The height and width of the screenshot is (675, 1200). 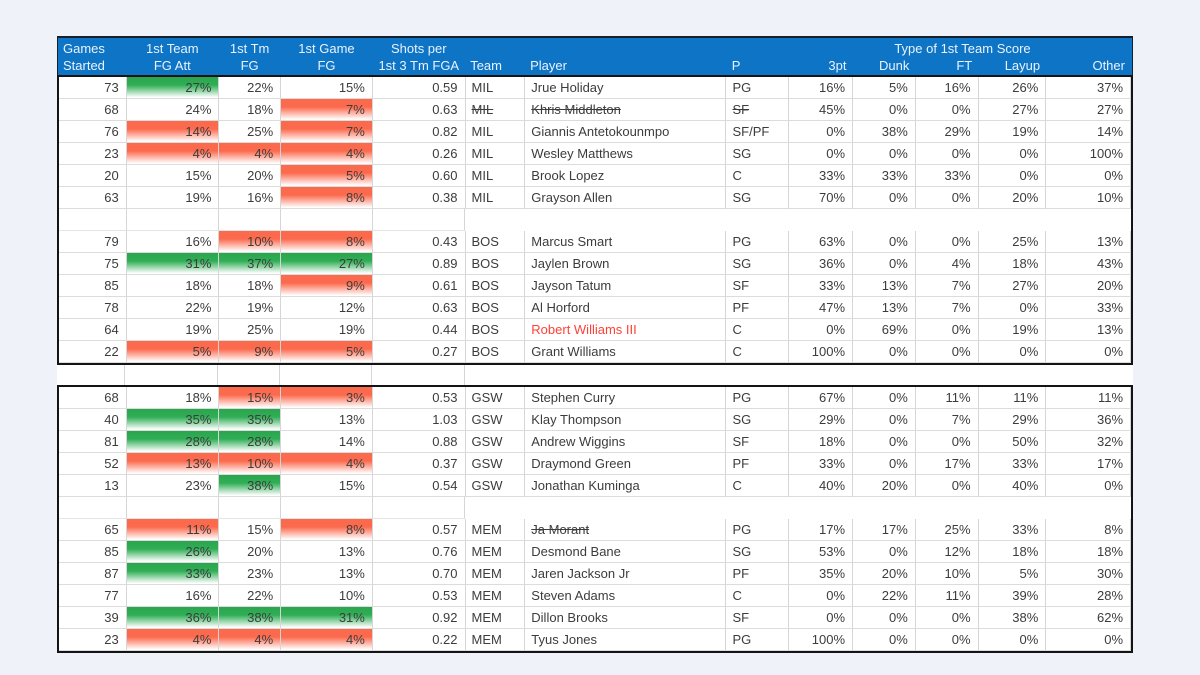 I want to click on cell-player: Al Horford, so click(x=626, y=308).